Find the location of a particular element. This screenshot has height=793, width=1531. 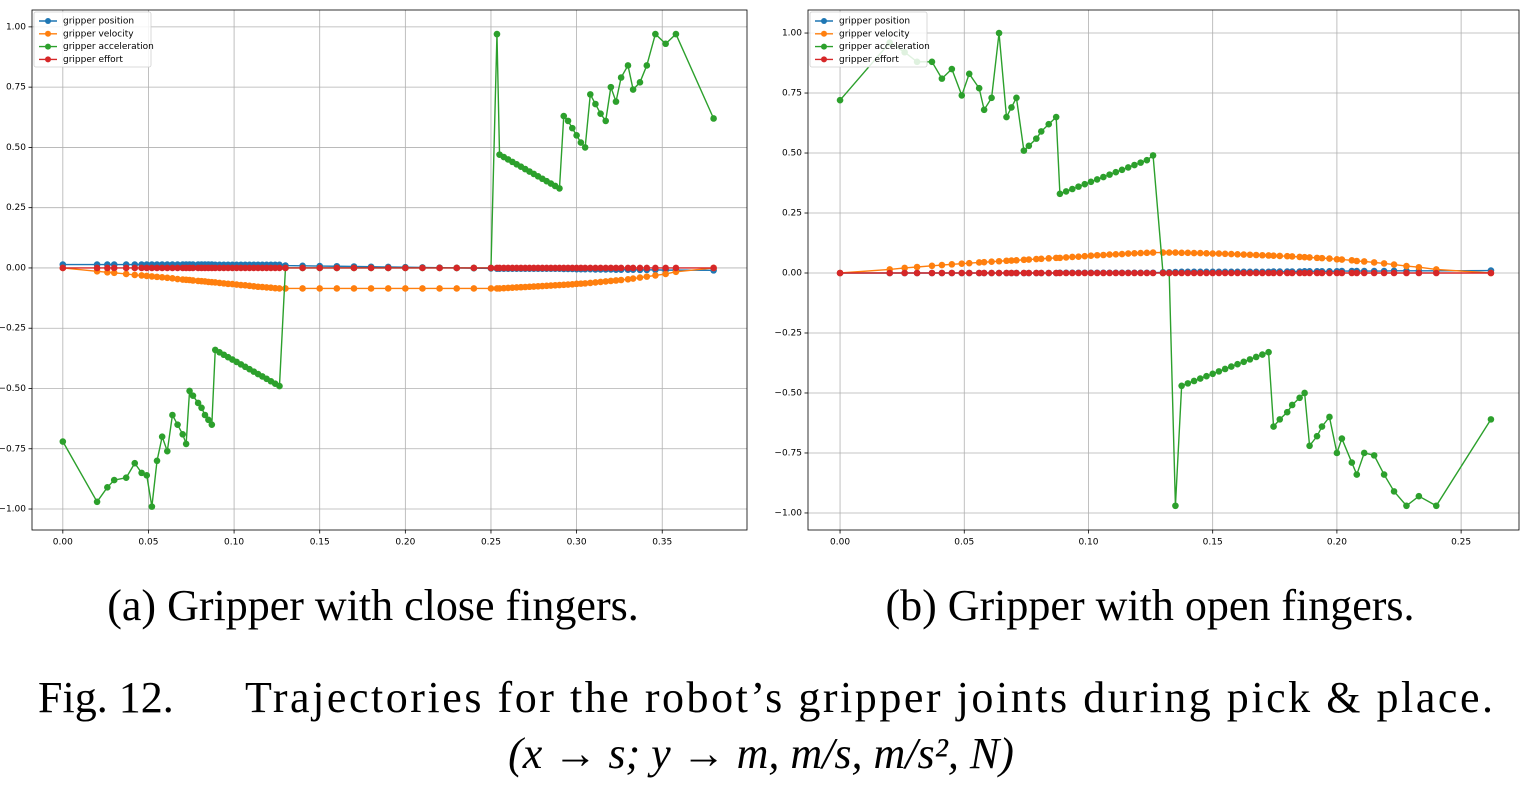

x-tick-label: 0.30 is located at coordinates (577, 543).